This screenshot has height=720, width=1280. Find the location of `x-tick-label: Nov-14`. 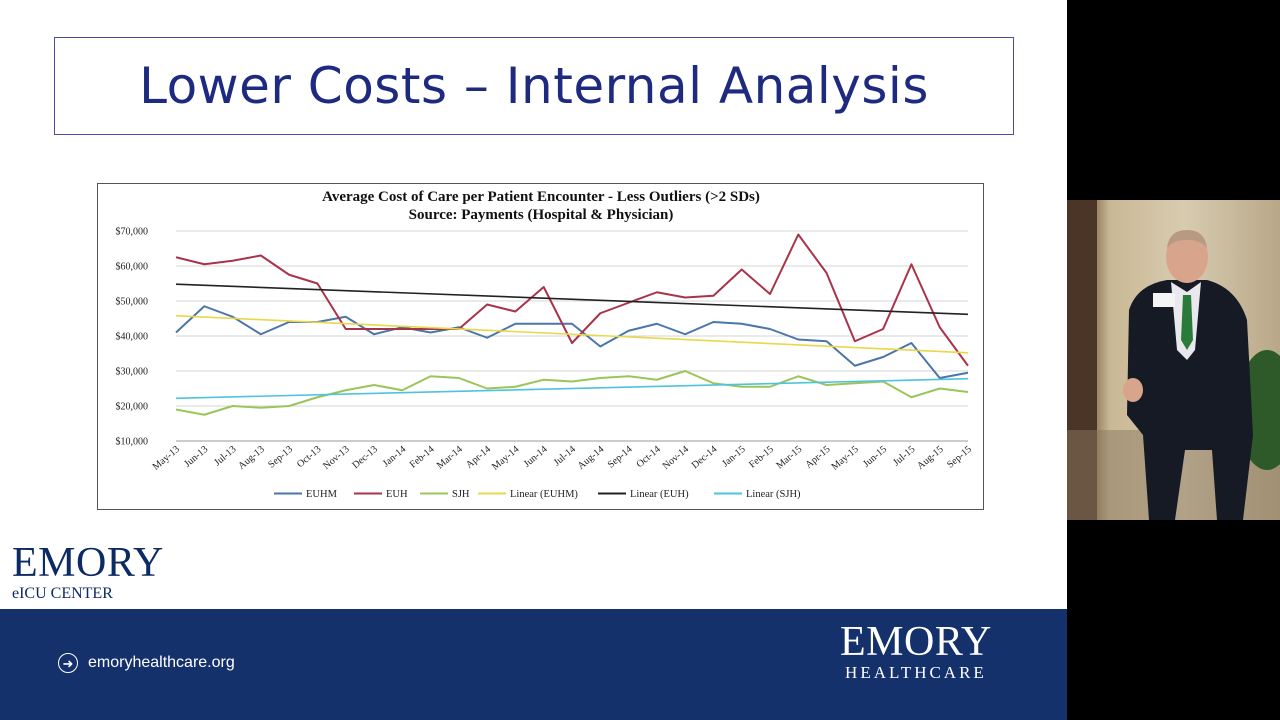

x-tick-label: Nov-14 is located at coordinates (676, 458).